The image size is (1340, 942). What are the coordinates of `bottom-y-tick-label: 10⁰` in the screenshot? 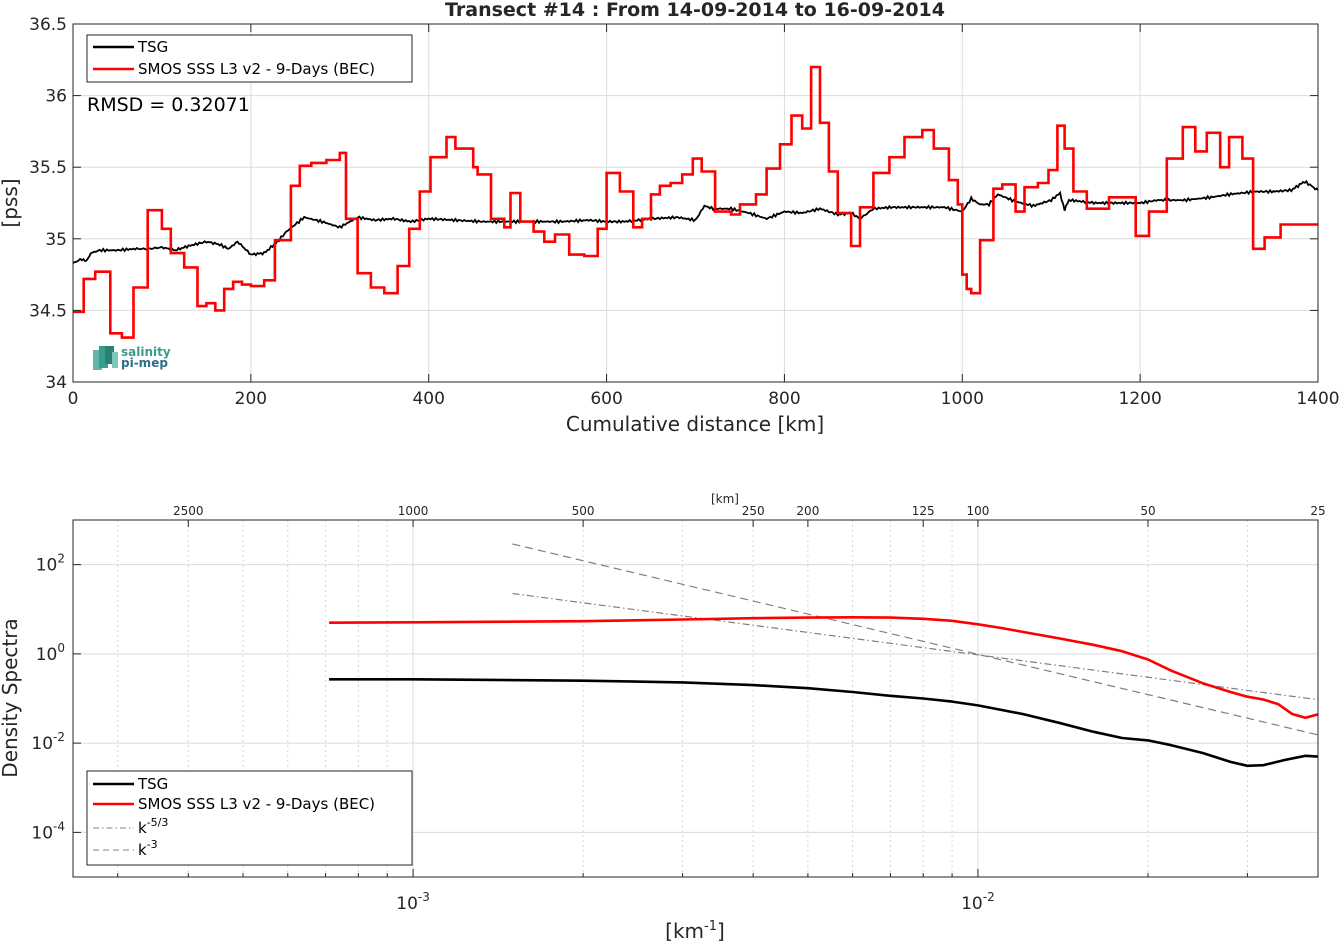 It's located at (50, 653).